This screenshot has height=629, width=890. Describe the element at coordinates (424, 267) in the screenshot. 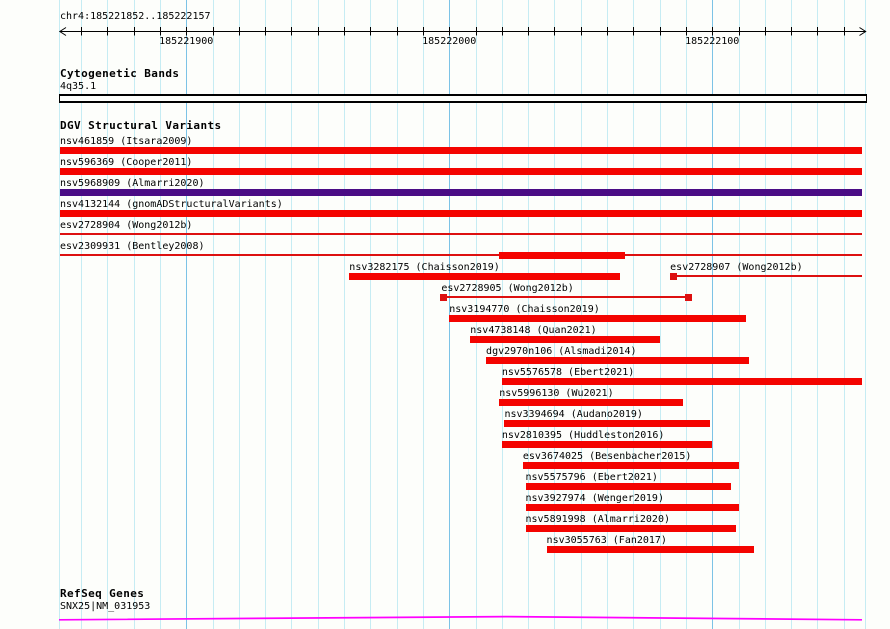

I see `variant-label-nsv3282175: nsv3282175 (Chaisson2019)` at that location.